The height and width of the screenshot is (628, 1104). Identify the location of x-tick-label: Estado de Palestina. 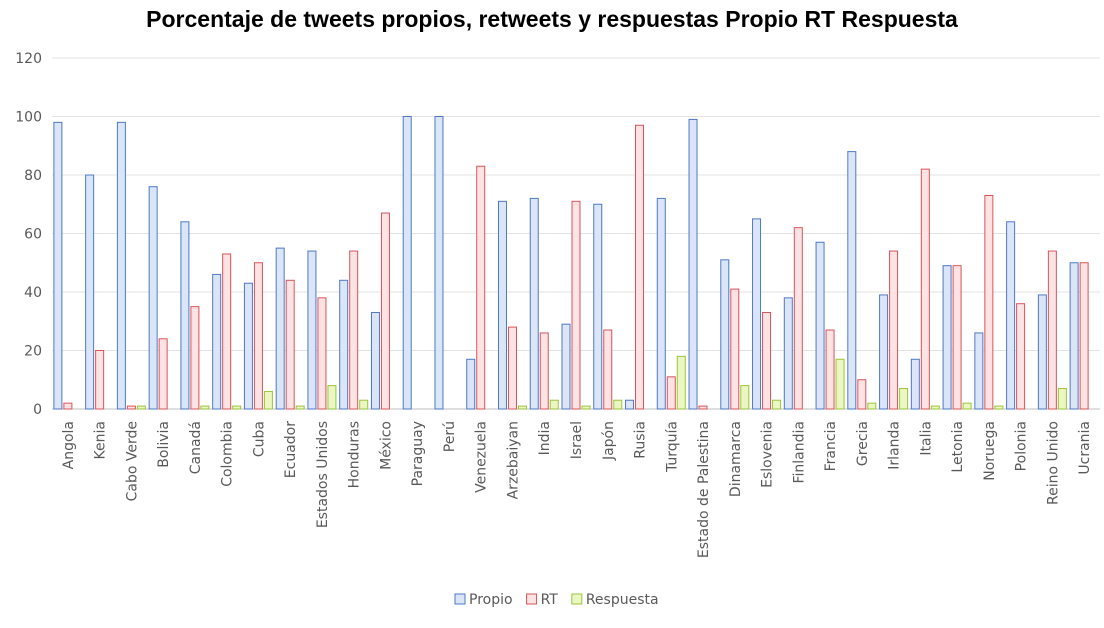
(704, 489).